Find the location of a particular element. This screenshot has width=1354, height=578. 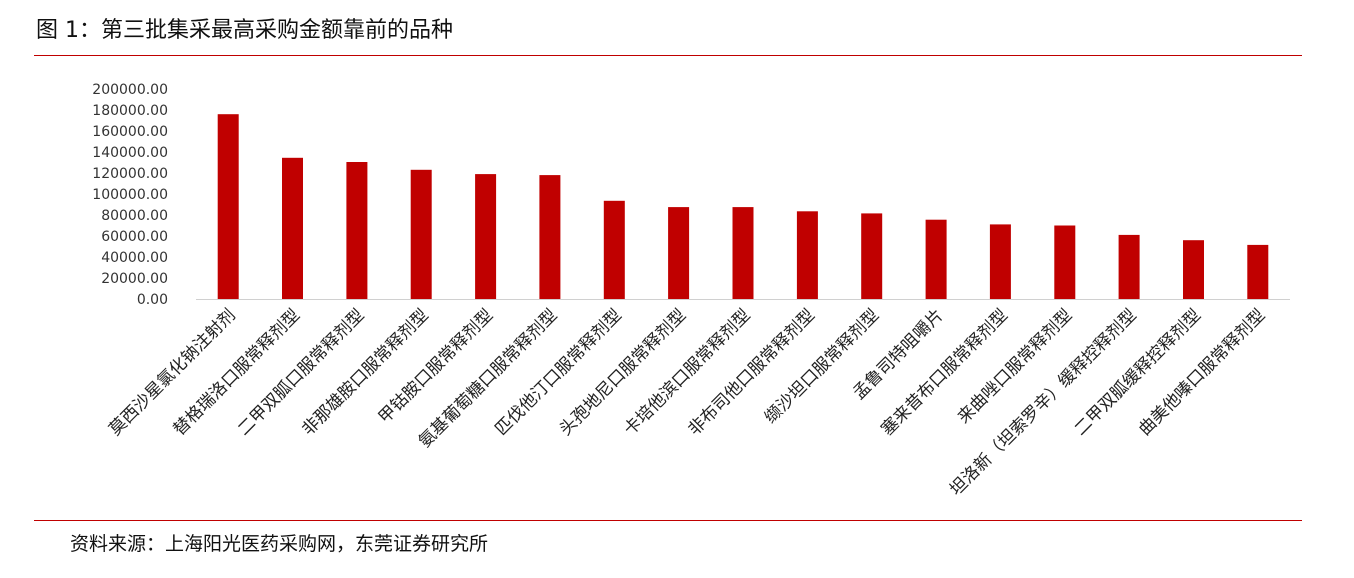

x-category-label: 头孢地尼口服常释剂型 is located at coordinates (623, 372).